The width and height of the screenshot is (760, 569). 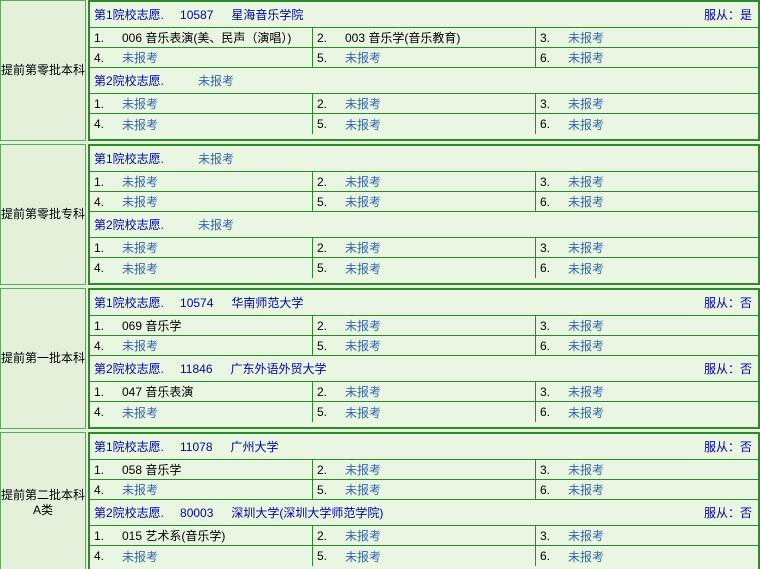 What do you see at coordinates (174, 536) in the screenshot?
I see `major-text: 015 艺术系(音乐学)` at bounding box center [174, 536].